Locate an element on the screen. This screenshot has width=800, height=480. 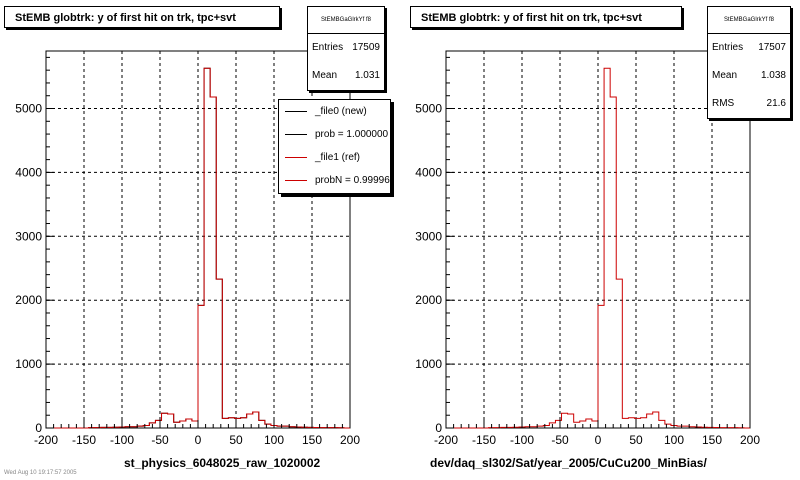
left-stats-mean-row: Mean 1.031 is located at coordinates (346, 76).